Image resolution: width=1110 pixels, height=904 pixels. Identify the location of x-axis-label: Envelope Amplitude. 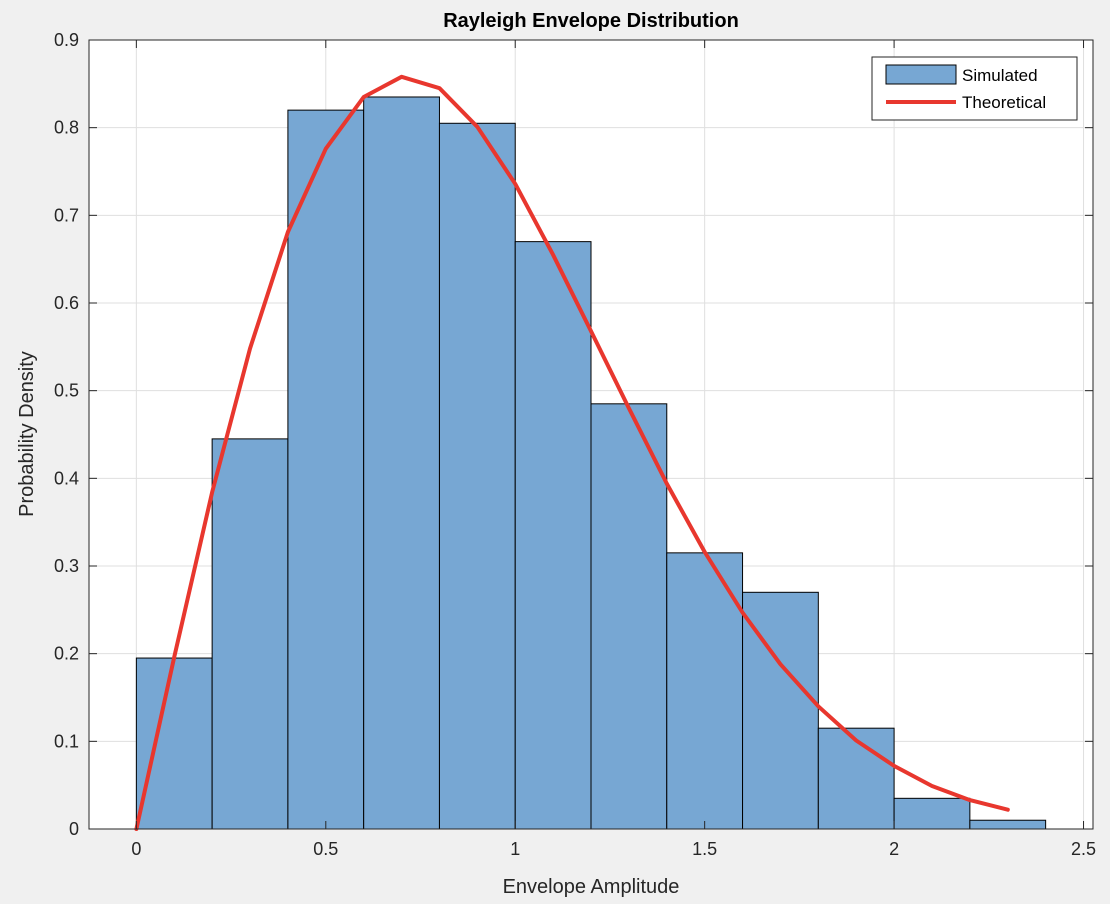
(591, 887).